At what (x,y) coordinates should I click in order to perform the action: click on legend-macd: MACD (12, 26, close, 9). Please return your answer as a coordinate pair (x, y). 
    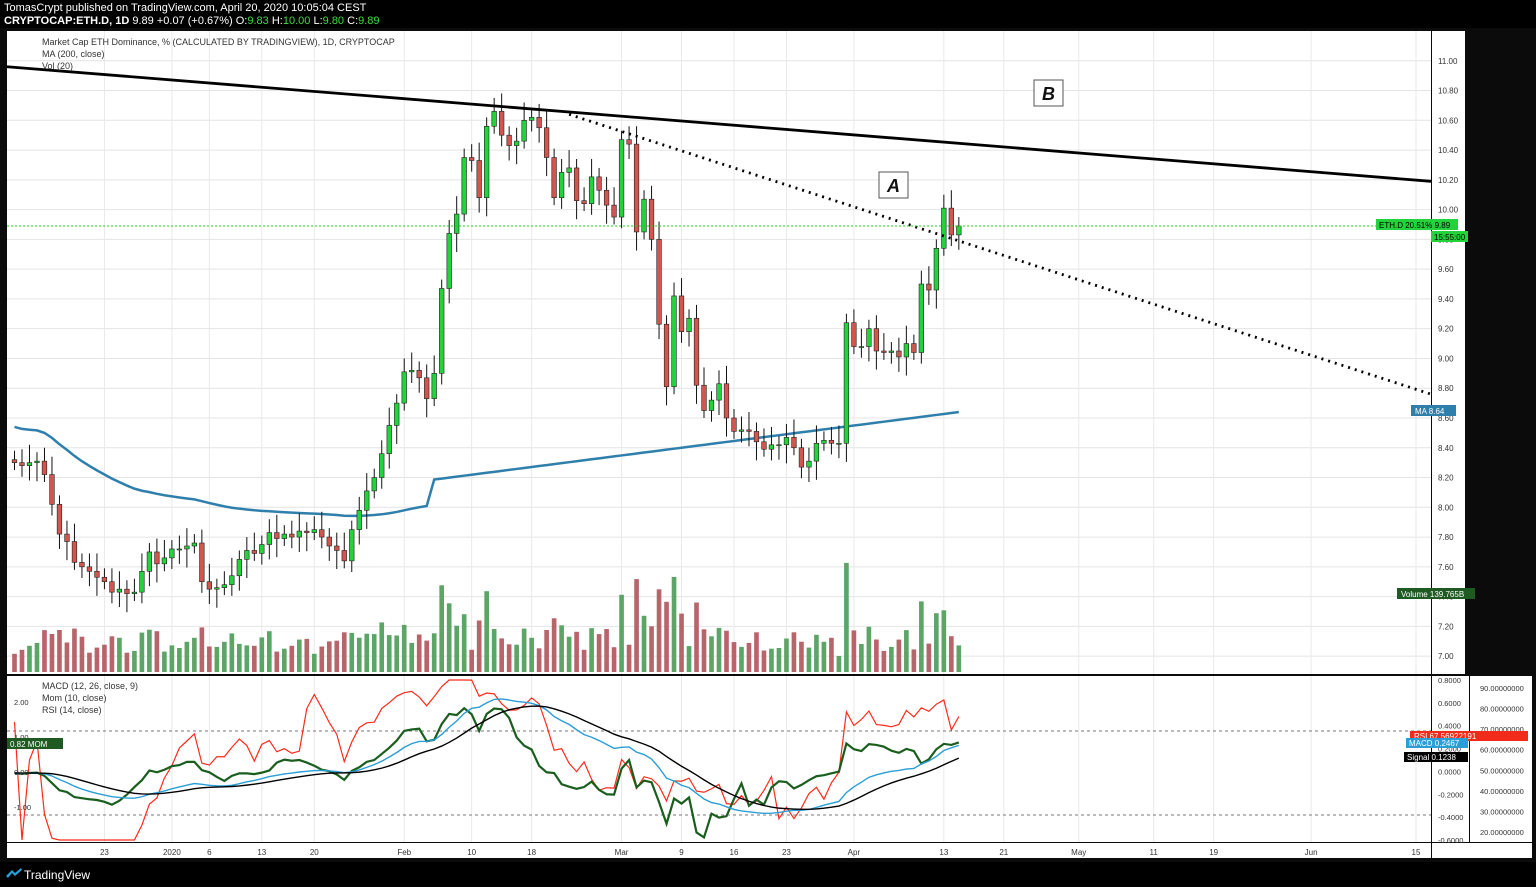
    Looking at the image, I should click on (90, 686).